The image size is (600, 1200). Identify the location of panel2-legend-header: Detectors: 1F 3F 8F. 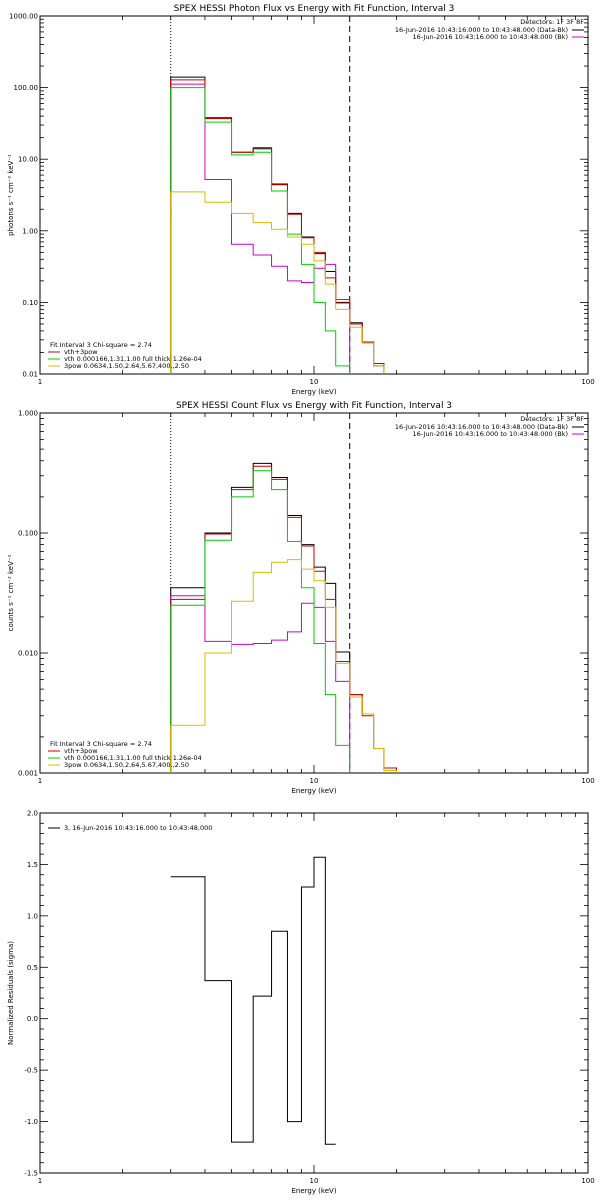
(552, 419).